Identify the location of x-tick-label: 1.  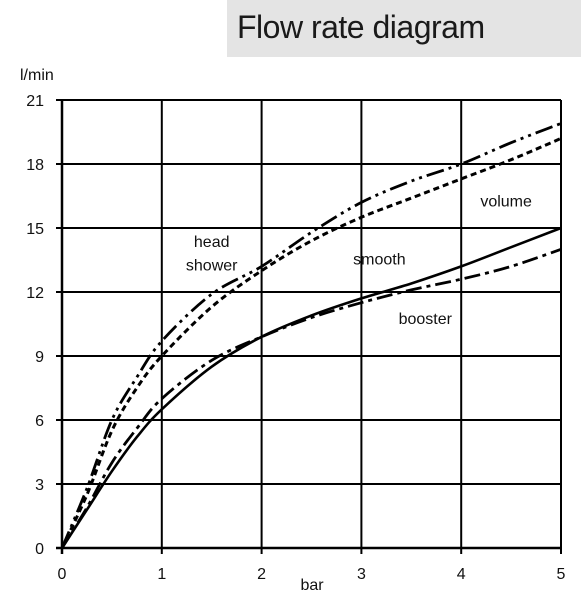
(161, 574).